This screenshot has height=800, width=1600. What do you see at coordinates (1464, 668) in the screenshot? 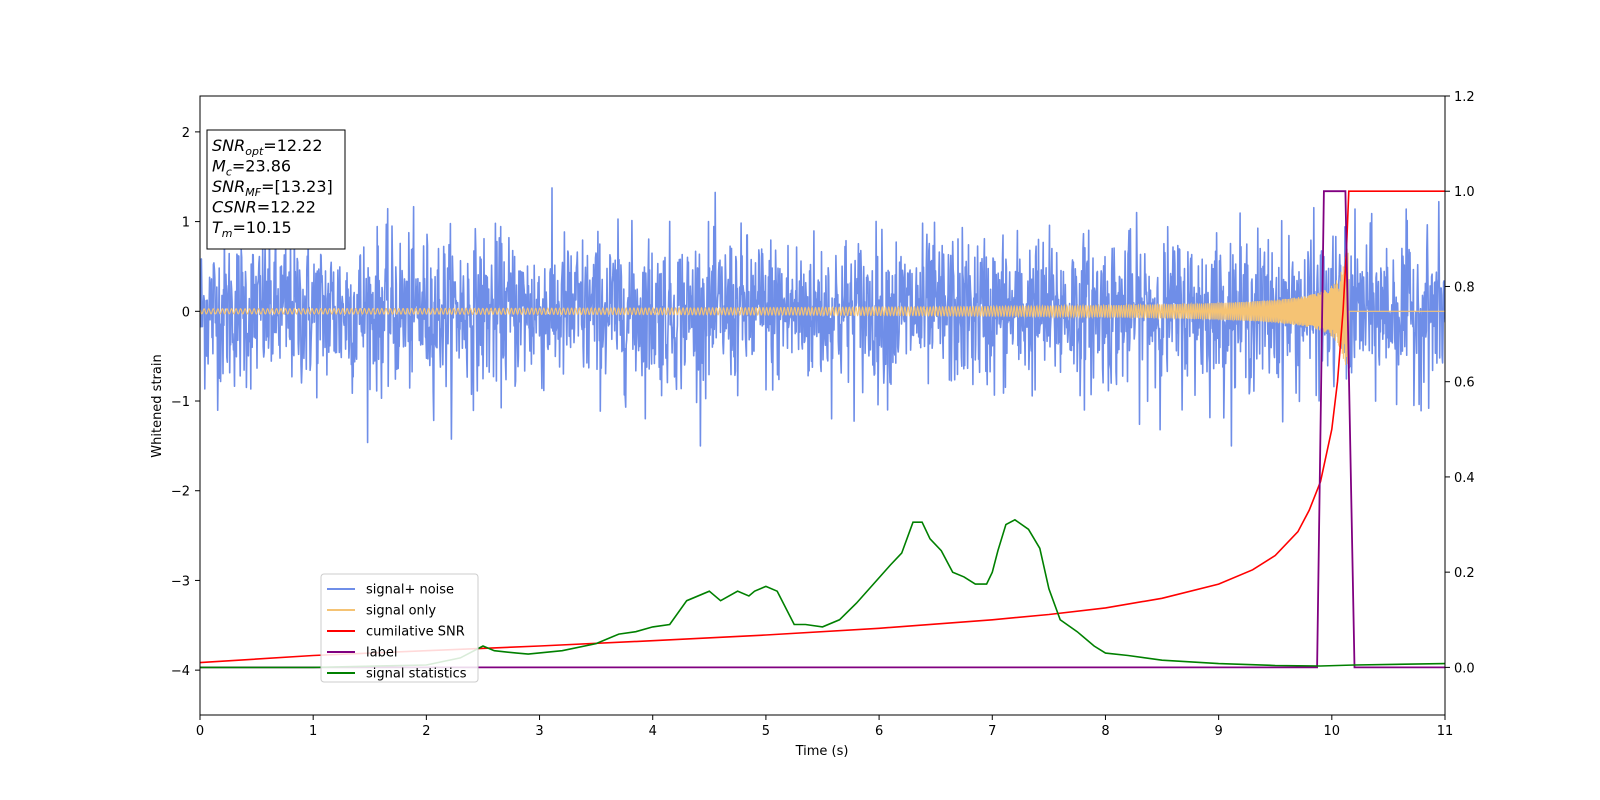
I see `y2-tick-label: 0.0` at bounding box center [1464, 668].